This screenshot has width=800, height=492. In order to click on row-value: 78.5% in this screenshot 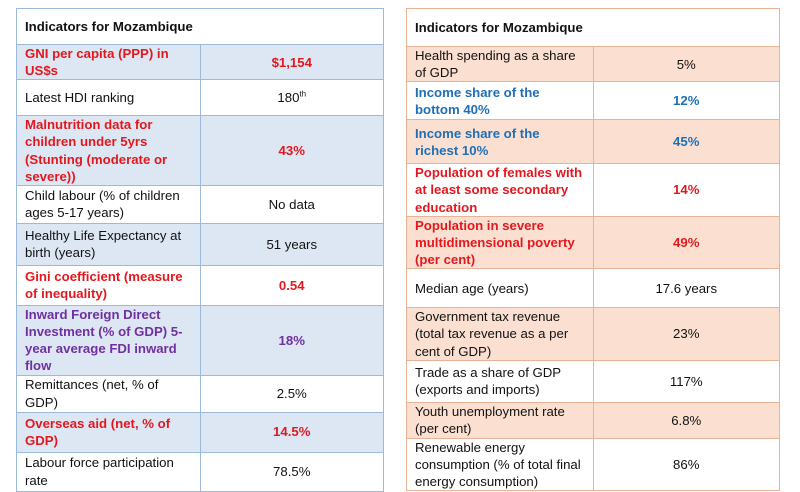, I will do `click(291, 471)`.